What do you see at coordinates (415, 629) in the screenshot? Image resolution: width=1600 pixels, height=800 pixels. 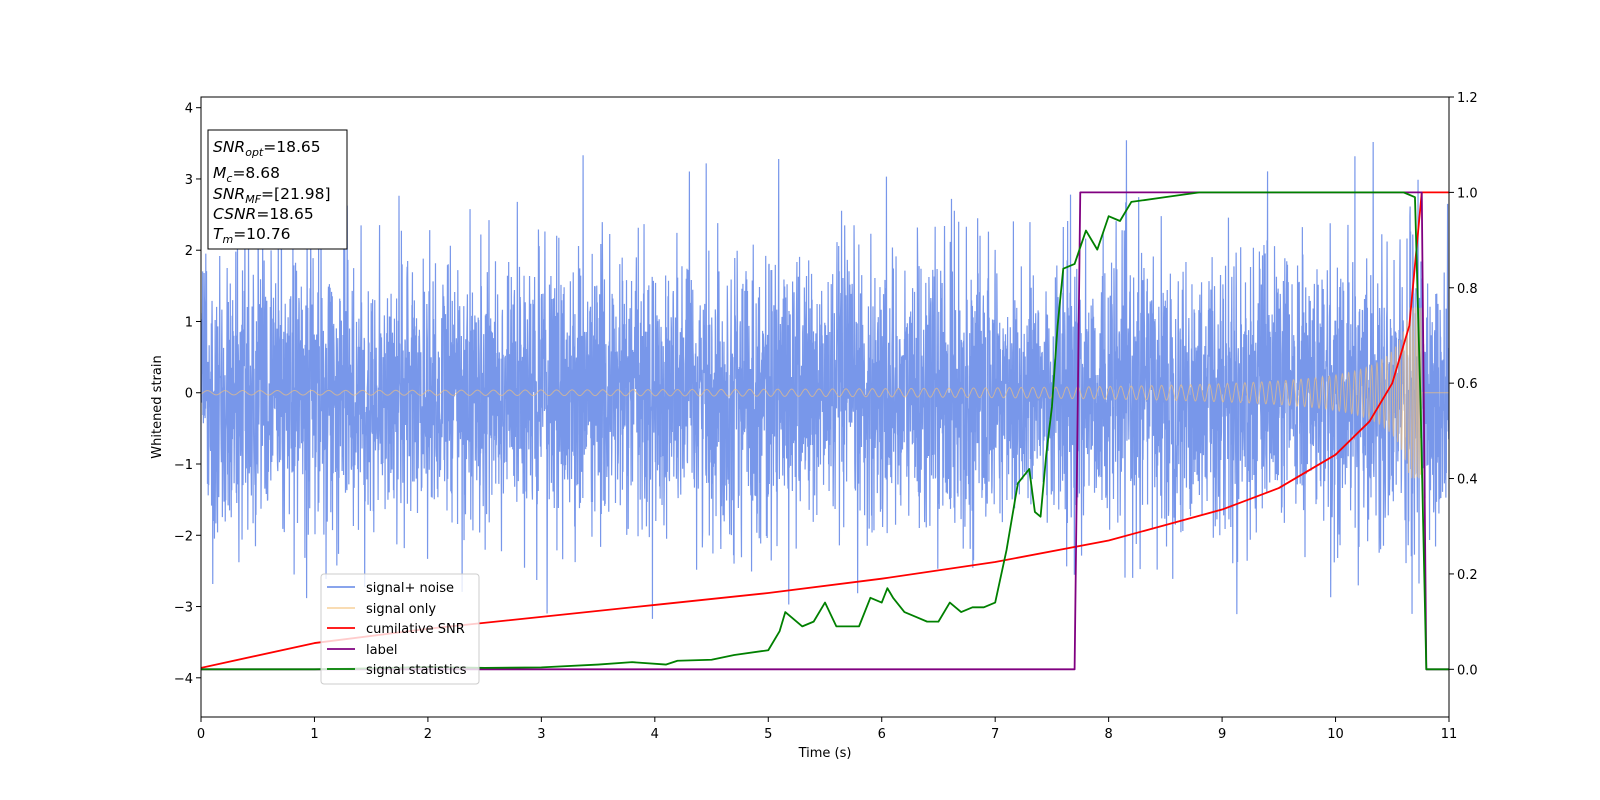 I see `legend-entry: cumilative SNR` at bounding box center [415, 629].